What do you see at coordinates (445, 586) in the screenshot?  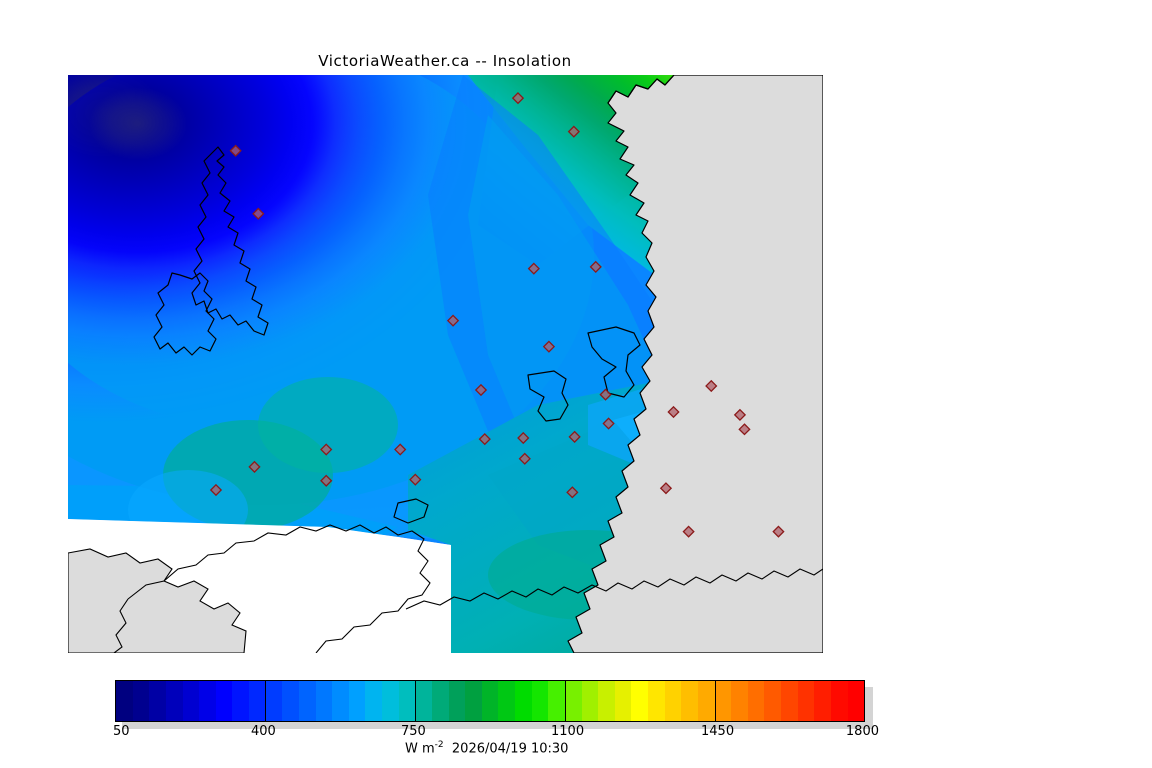 I see `lower-region` at bounding box center [445, 586].